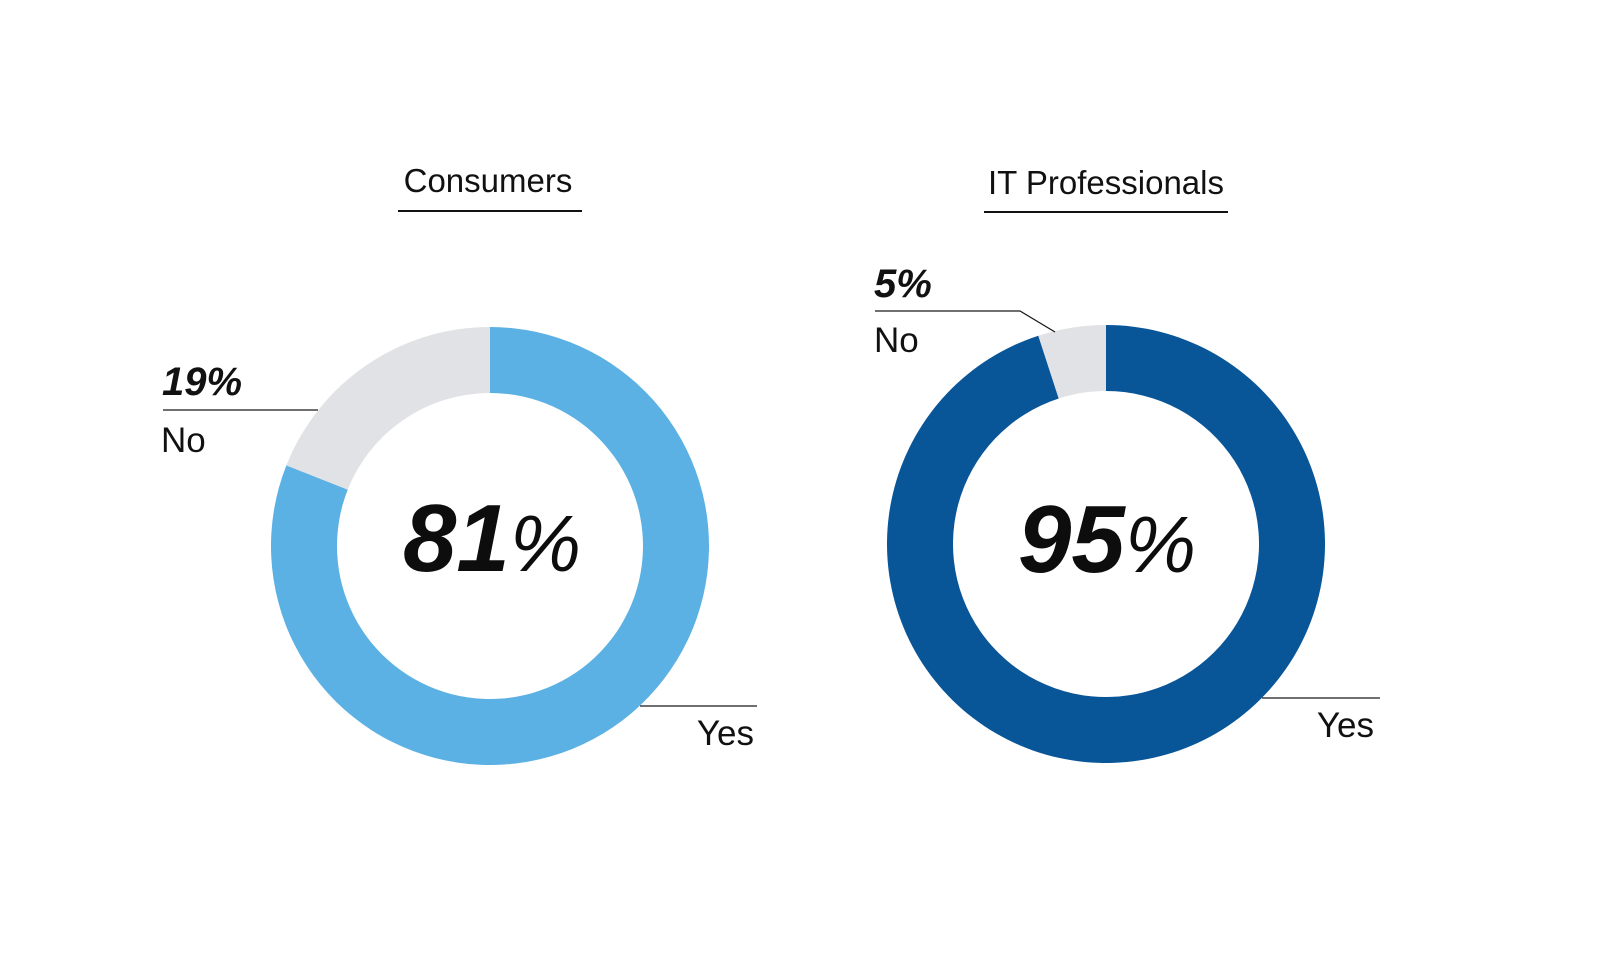 This screenshot has width=1600, height=965. Describe the element at coordinates (1106, 182) in the screenshot. I see `chart-title: IT Professionals` at that location.